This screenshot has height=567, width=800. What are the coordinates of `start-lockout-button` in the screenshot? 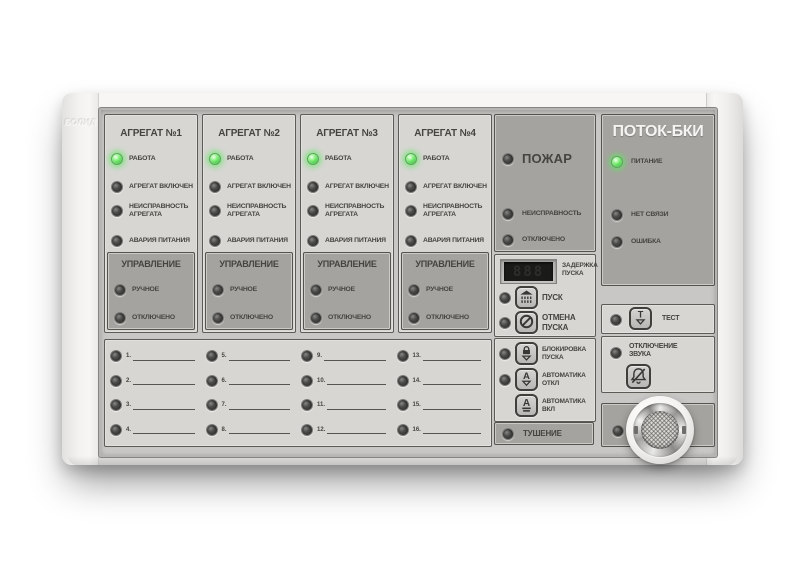 It's located at (526, 353).